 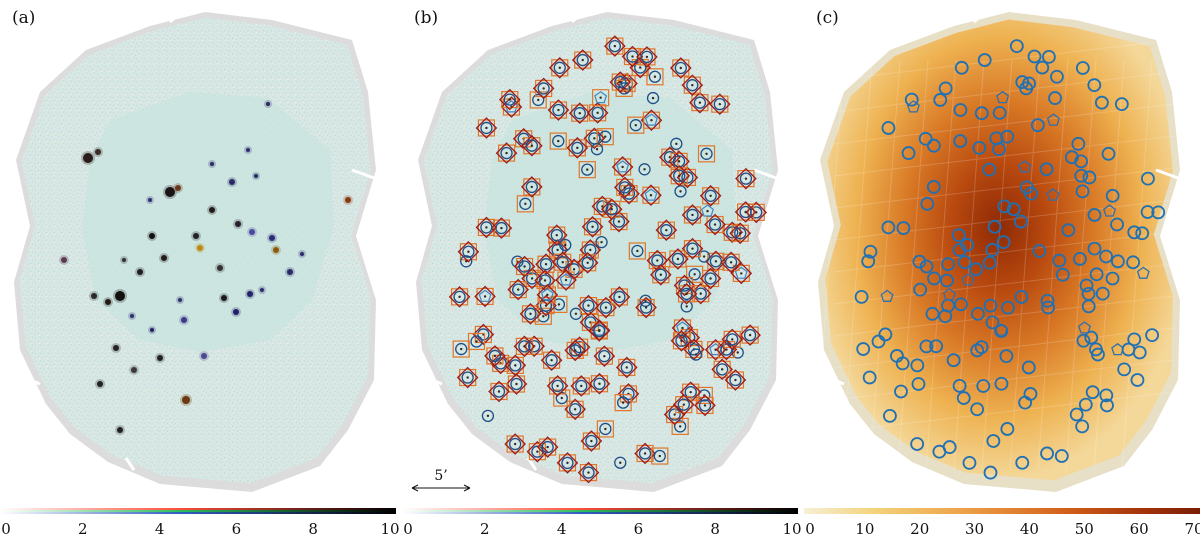 What do you see at coordinates (1002, 511) in the screenshot?
I see `panel-c-colorbar` at bounding box center [1002, 511].